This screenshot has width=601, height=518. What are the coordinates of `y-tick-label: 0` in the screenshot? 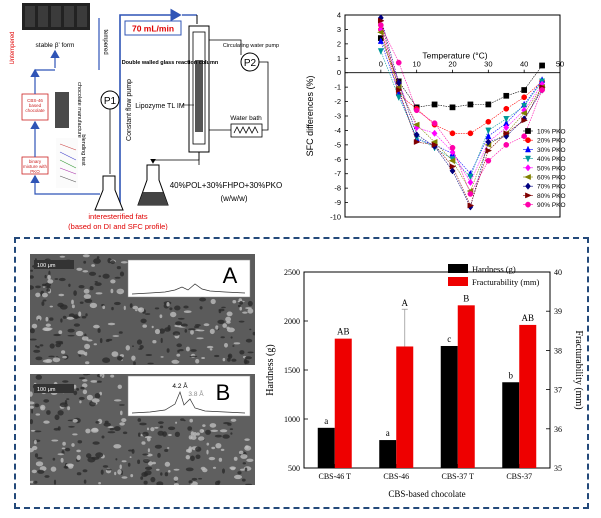 It's located at (339, 72).